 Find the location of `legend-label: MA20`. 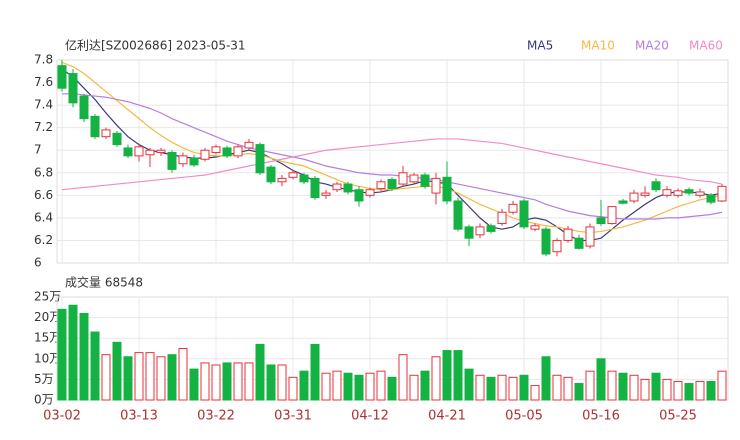

legend-label: MA20 is located at coordinates (652, 46).